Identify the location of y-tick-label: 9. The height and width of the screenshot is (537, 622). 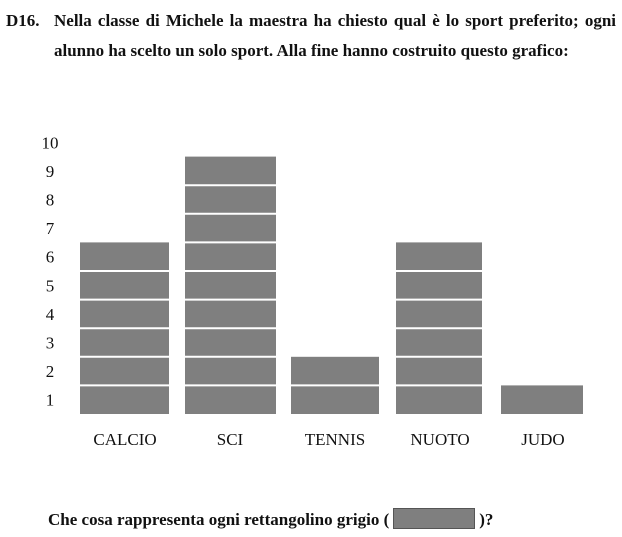
(50, 171).